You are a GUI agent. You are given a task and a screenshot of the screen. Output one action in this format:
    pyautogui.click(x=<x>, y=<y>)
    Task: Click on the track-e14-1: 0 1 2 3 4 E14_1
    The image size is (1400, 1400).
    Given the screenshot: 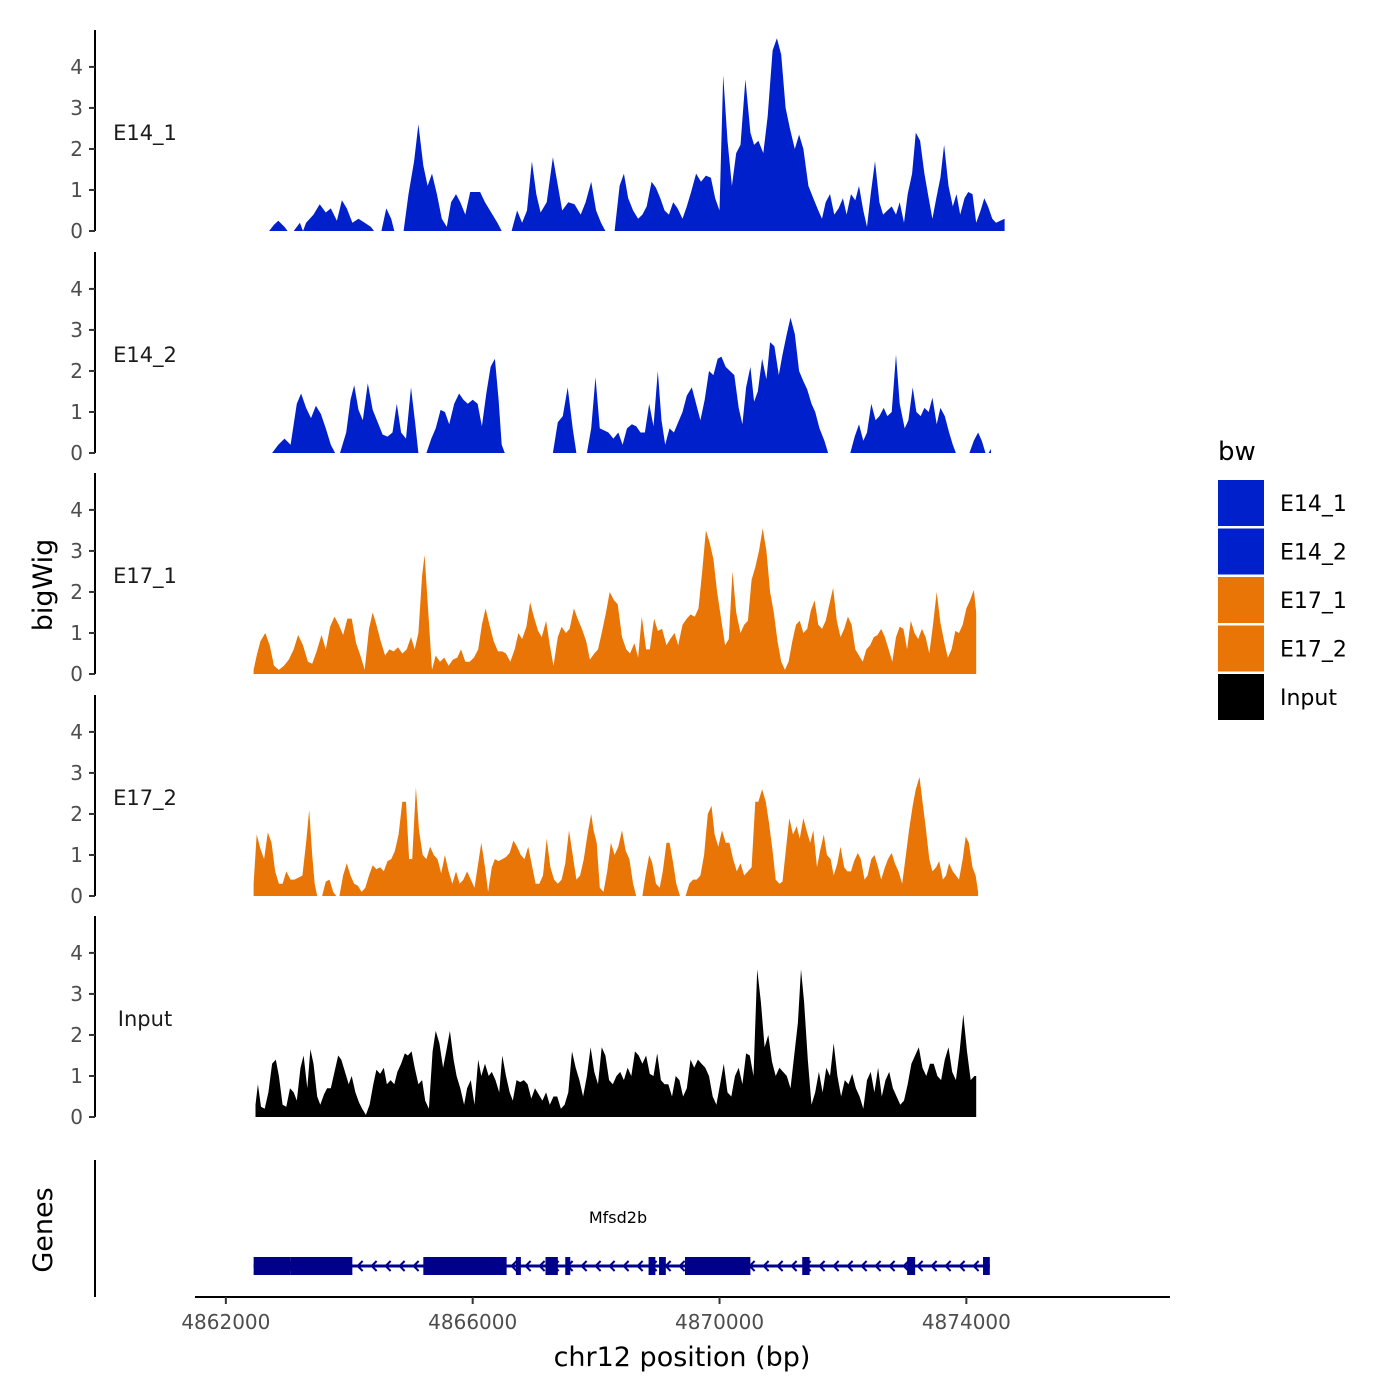 What is the action you would take?
    pyautogui.click(x=537, y=136)
    